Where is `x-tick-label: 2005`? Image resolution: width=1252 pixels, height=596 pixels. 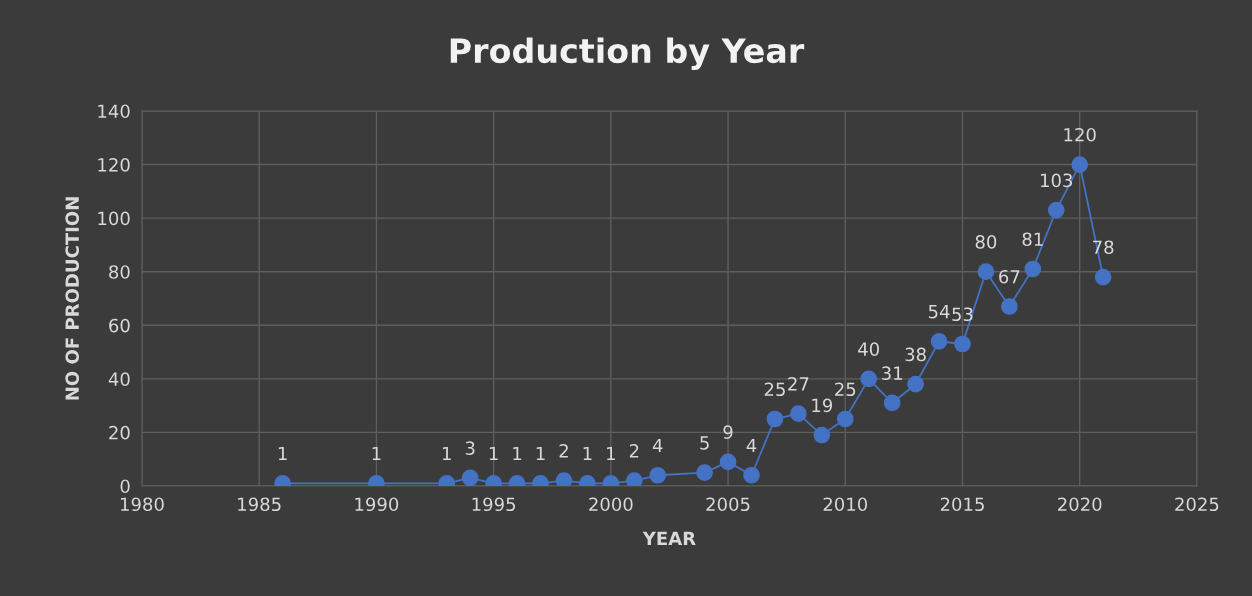
x-tick-label: 2005 is located at coordinates (728, 504).